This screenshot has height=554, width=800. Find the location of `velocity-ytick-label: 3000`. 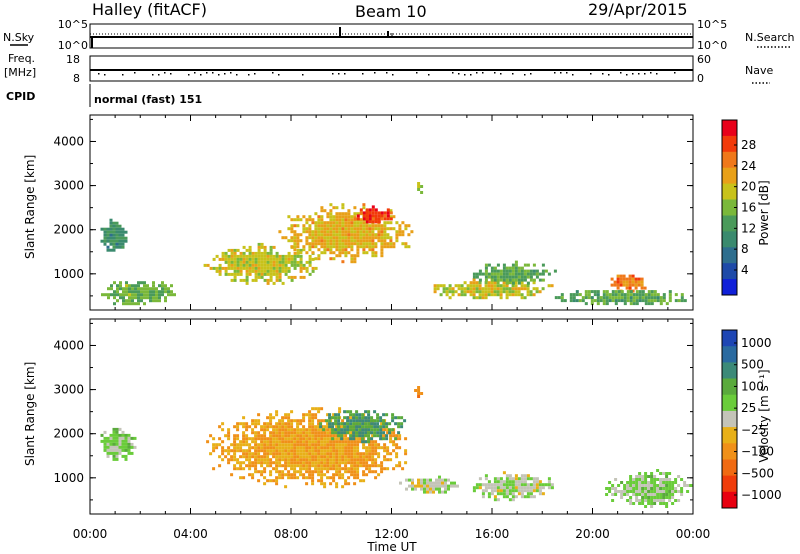

velocity-ytick-label: 3000 is located at coordinates (68, 390).